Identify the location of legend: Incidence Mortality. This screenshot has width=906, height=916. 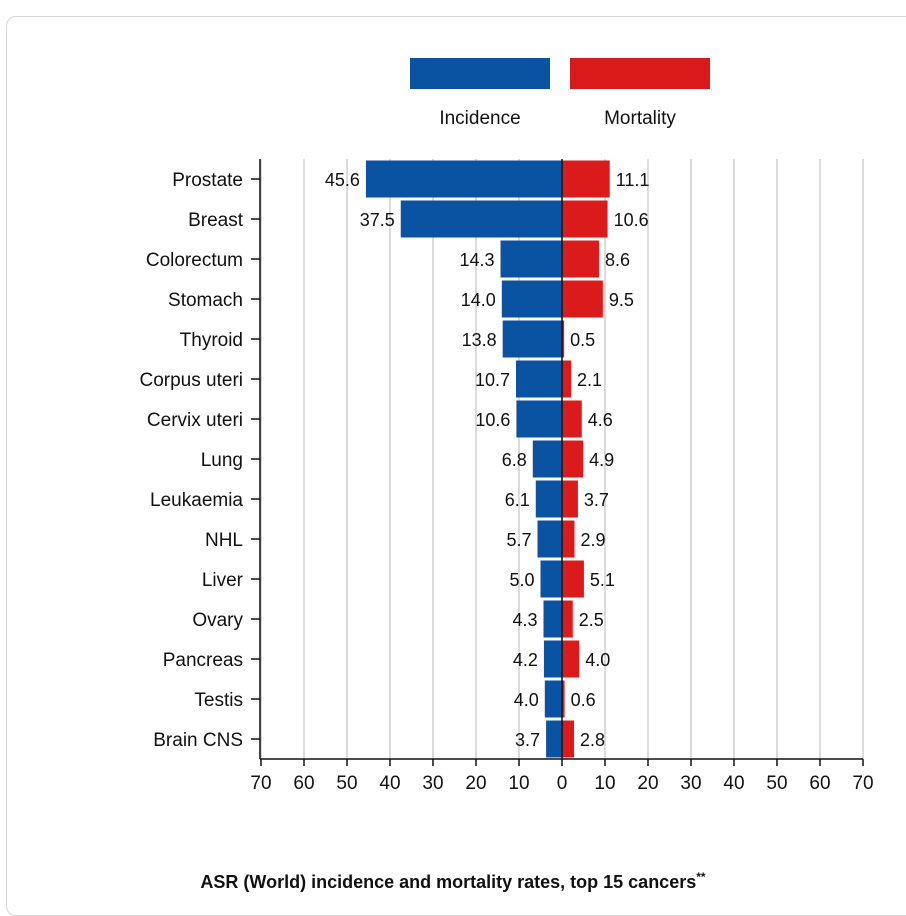
(560, 93).